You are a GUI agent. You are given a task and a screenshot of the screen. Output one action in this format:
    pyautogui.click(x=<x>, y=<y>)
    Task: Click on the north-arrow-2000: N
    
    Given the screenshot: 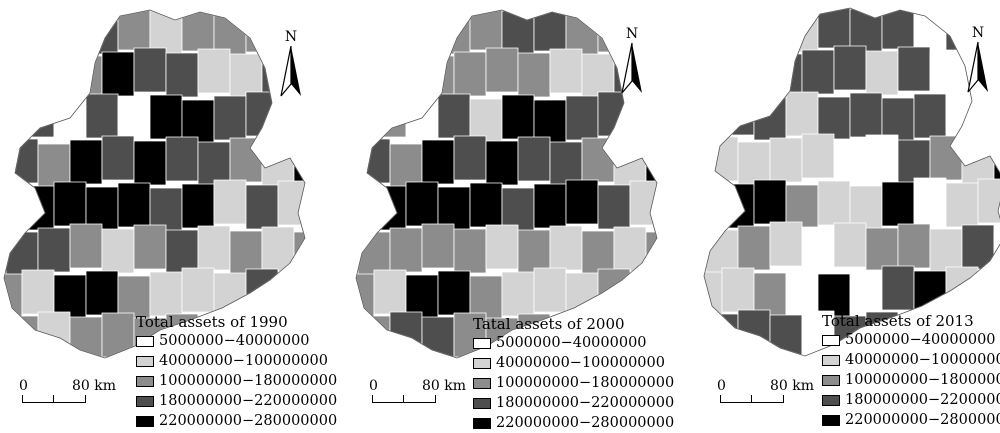 What is the action you would take?
    pyautogui.click(x=632, y=63)
    